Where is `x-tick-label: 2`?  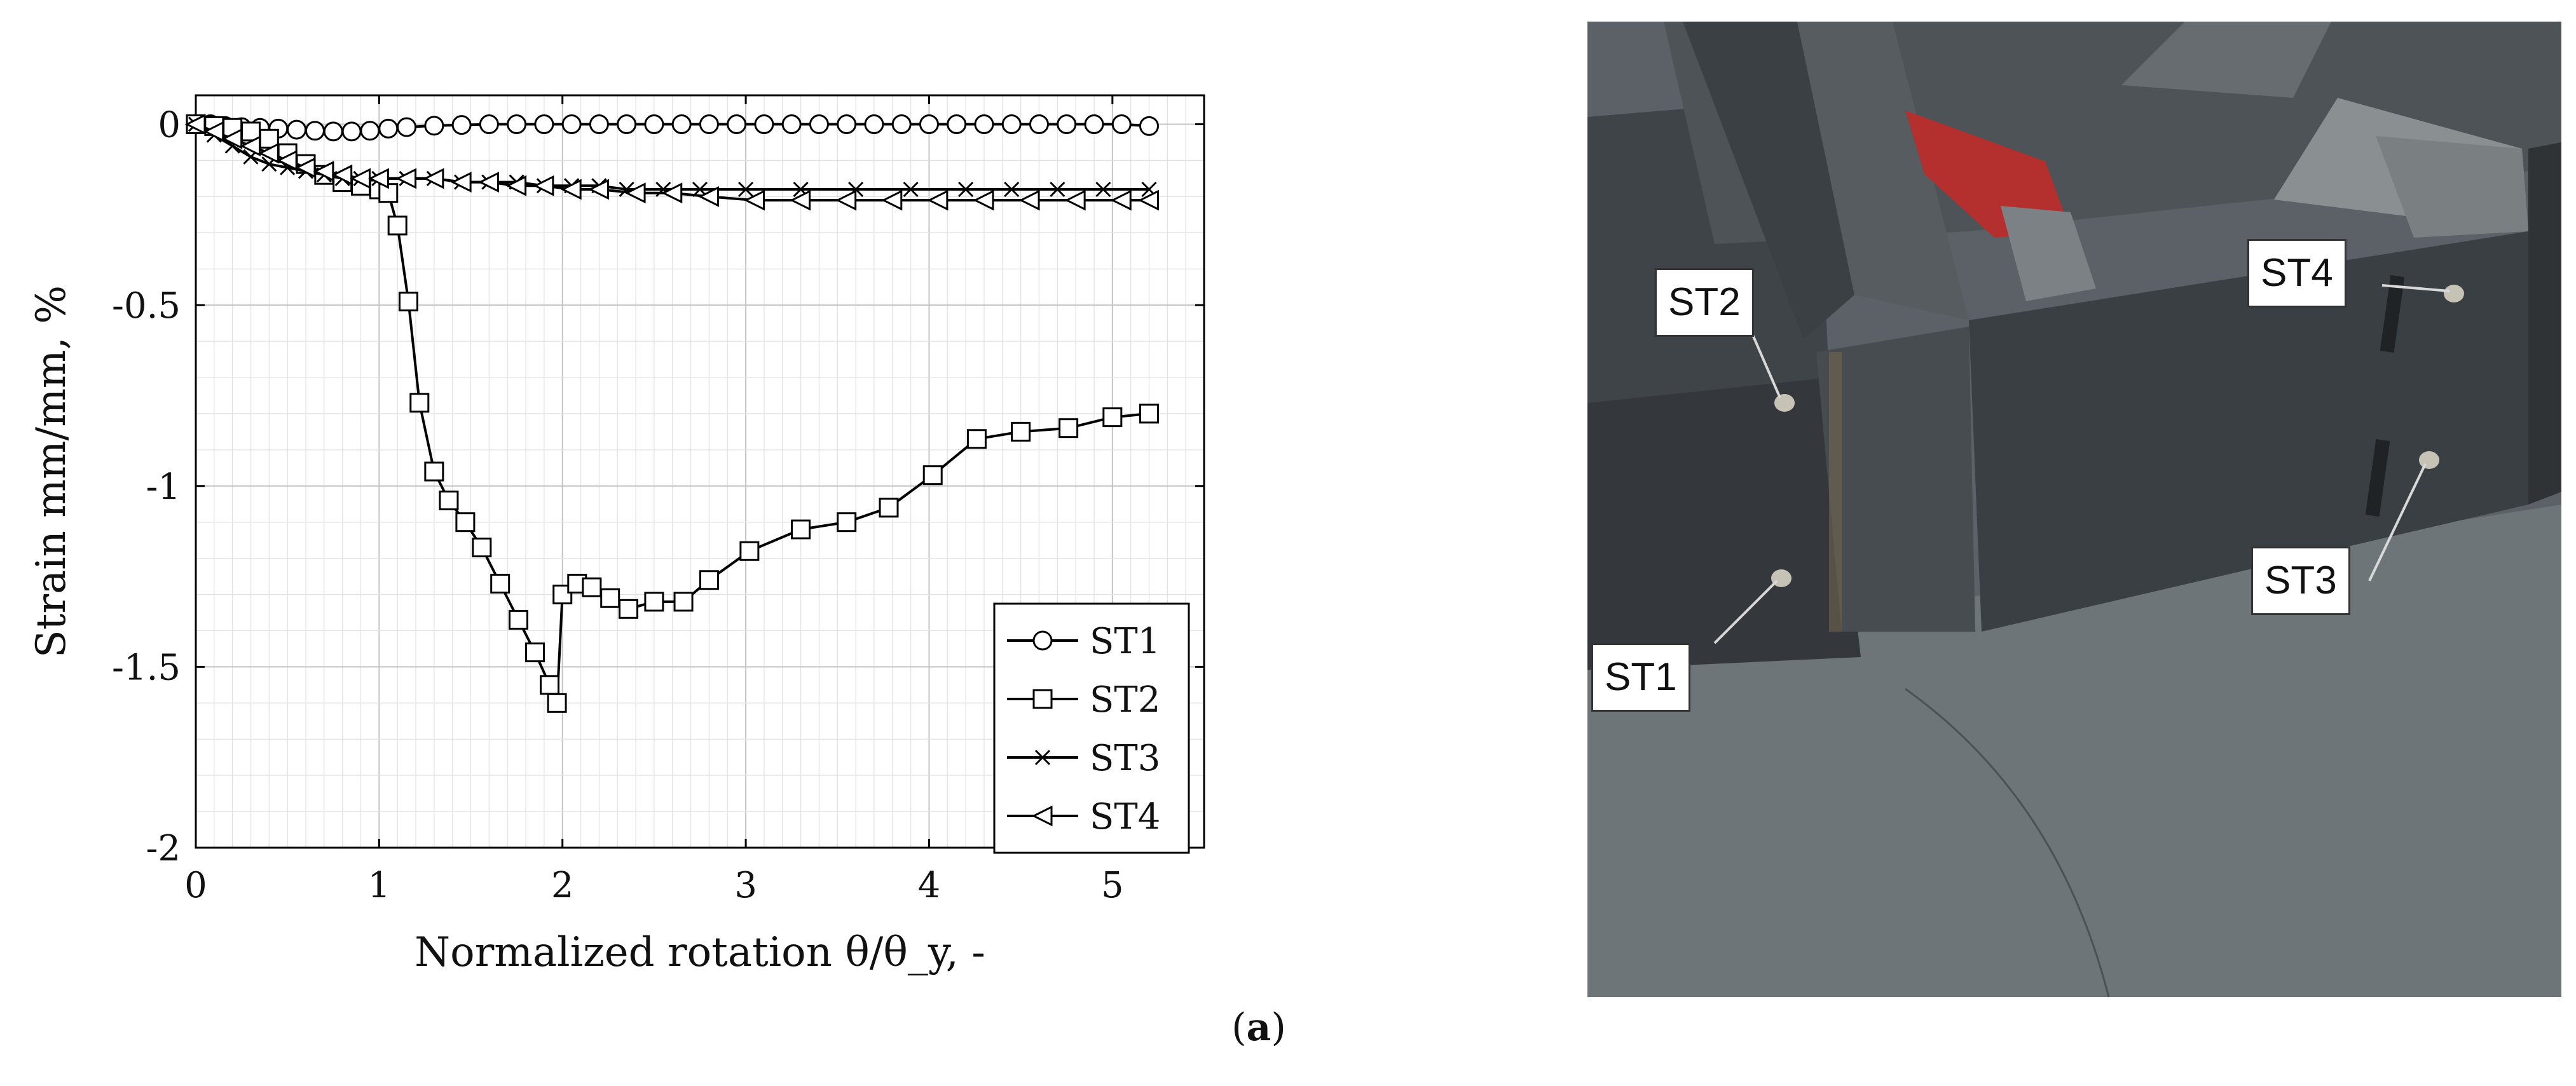 x-tick-label: 2 is located at coordinates (562, 885).